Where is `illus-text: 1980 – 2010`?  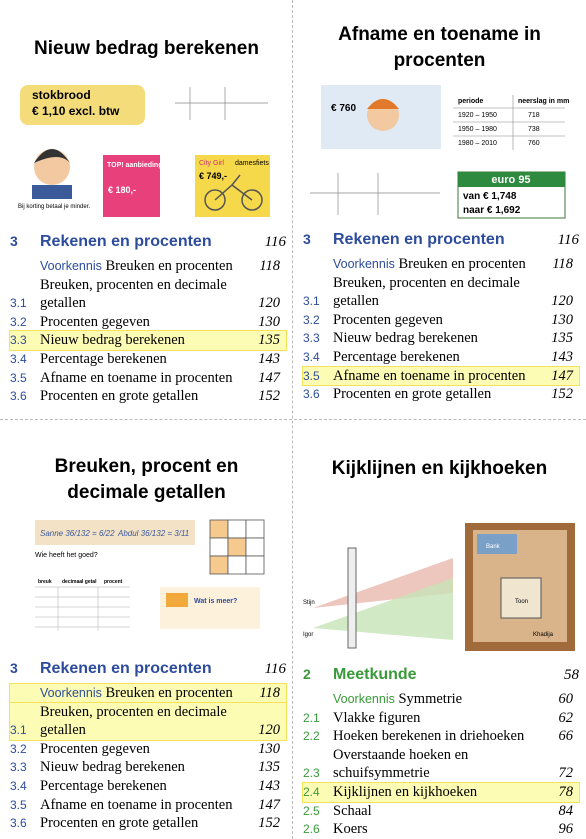
illus-text: 1980 – 2010 is located at coordinates (477, 143).